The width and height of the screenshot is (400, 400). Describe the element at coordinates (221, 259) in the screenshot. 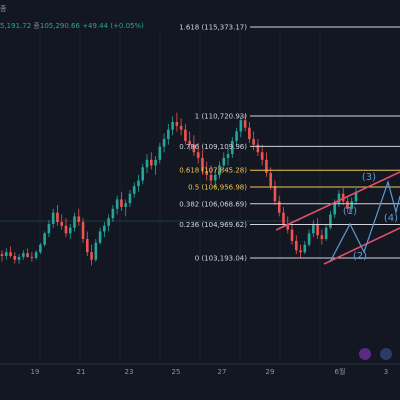

I see `fib-label: 0 (103,193.04)` at that location.